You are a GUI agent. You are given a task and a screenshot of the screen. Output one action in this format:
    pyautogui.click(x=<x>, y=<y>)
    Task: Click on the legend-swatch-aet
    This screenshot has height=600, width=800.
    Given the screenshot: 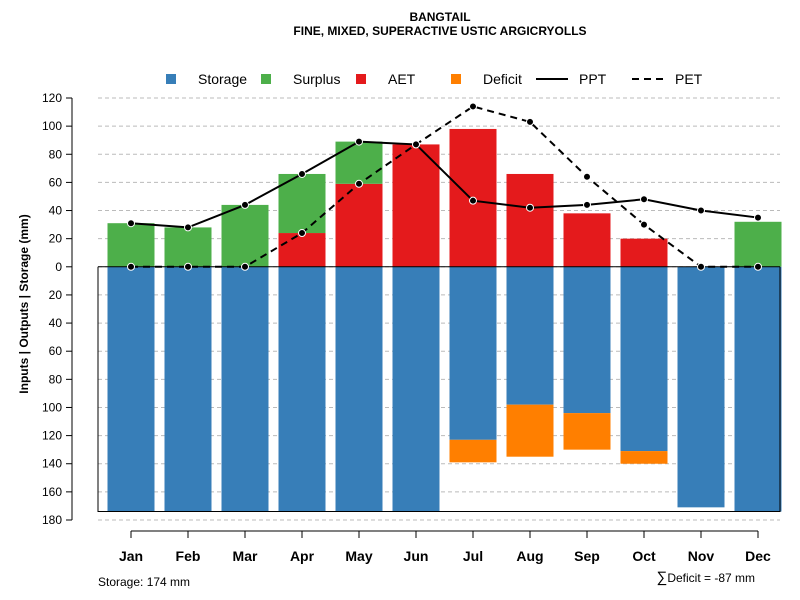 What is the action you would take?
    pyautogui.click(x=361, y=79)
    